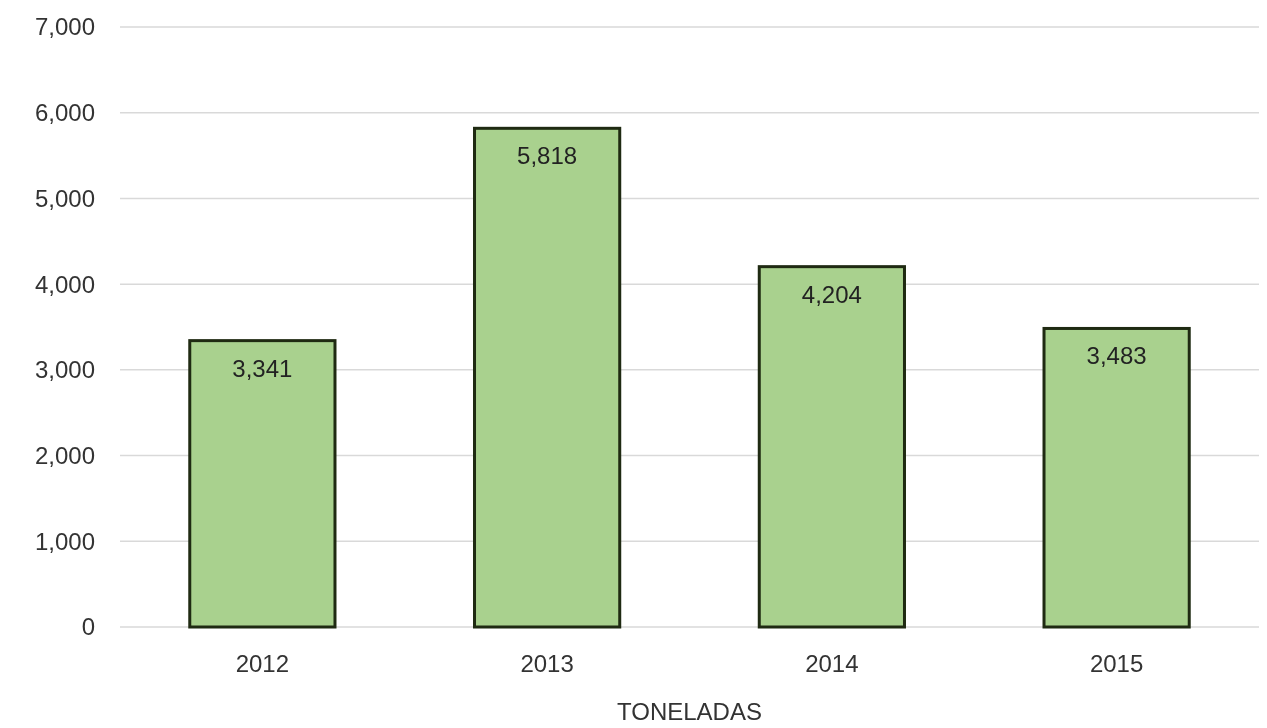 The image size is (1267, 728). Describe the element at coordinates (64, 113) in the screenshot. I see `y-tick-label: 6,000` at that location.